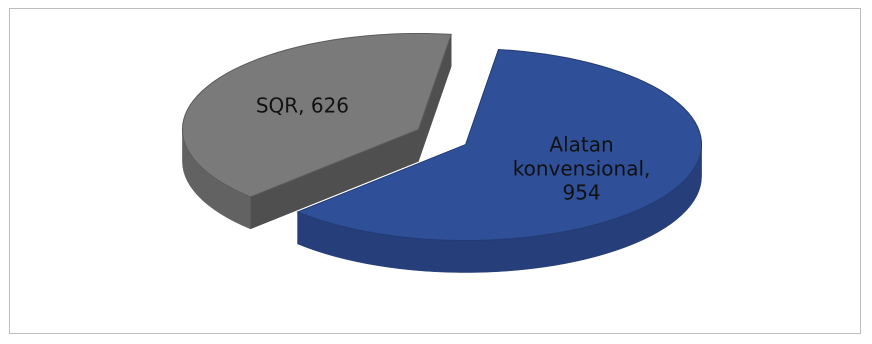 This screenshot has height=344, width=872. Describe the element at coordinates (302, 106) in the screenshot. I see `data-label: SQR, 626` at that location.